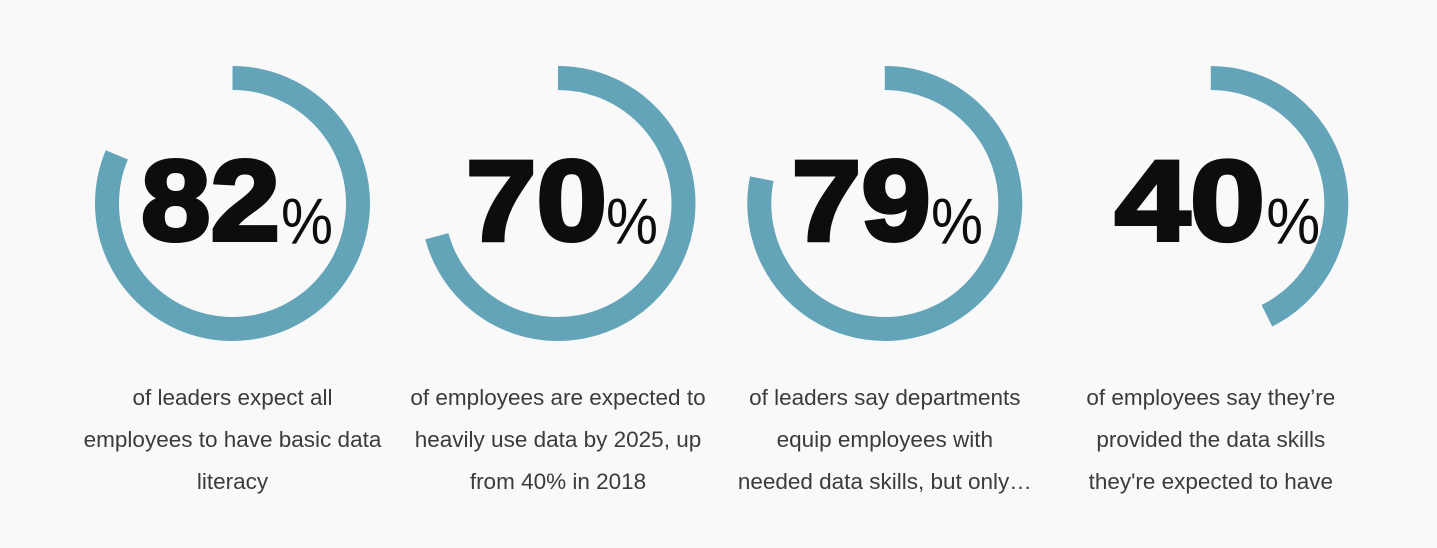  Describe the element at coordinates (884, 397) in the screenshot. I see `svg-text: of leaders say departments` at that location.